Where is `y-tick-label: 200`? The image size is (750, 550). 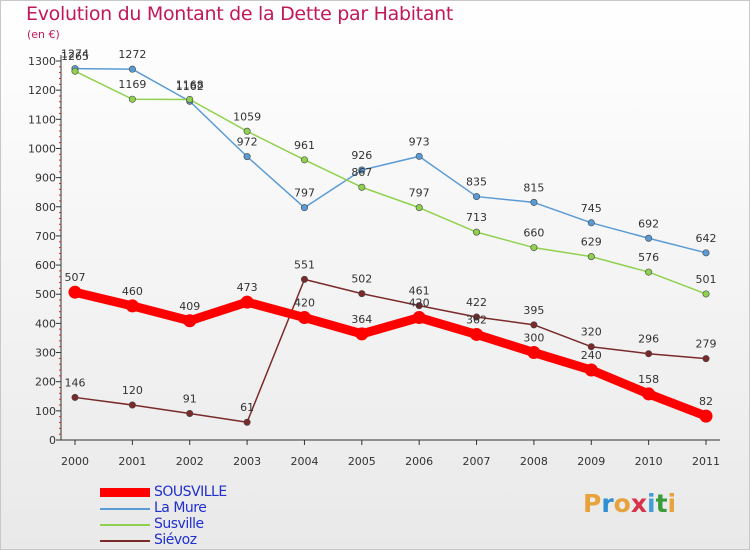
y-tick-label: 200 is located at coordinates (45, 382).